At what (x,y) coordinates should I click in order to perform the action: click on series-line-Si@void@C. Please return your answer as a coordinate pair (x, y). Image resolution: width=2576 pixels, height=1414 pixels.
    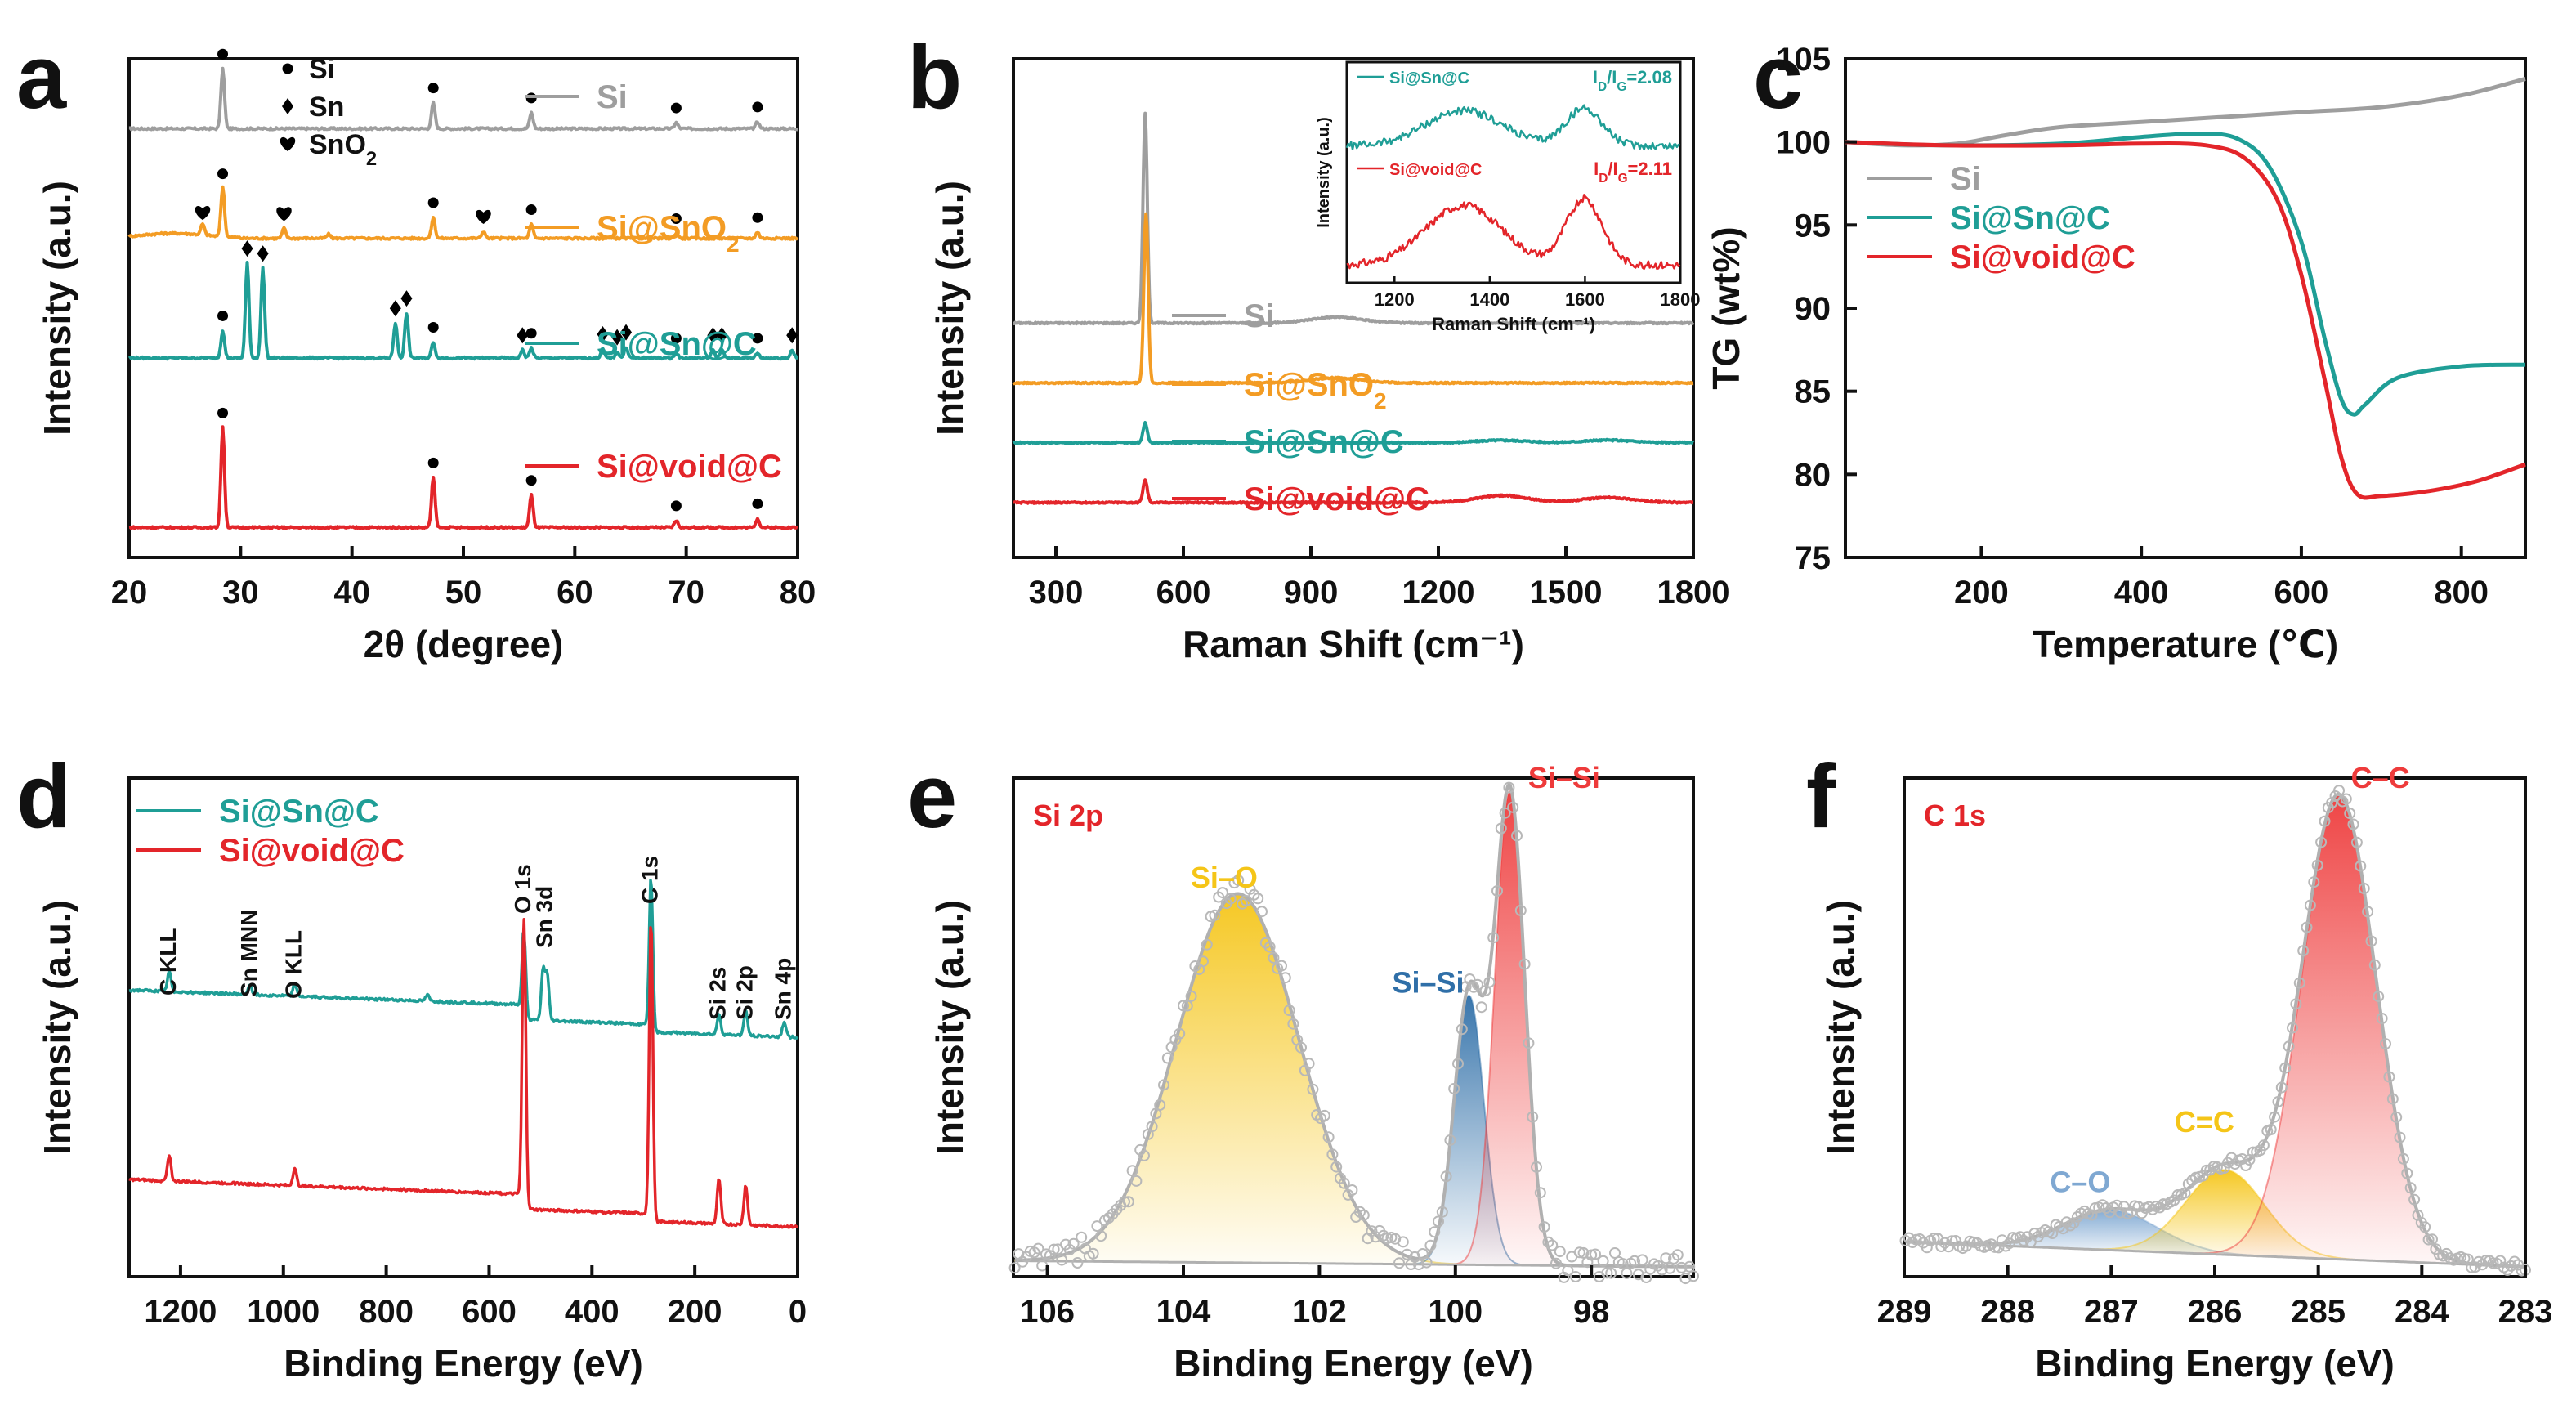
    Looking at the image, I should click on (1353, 491).